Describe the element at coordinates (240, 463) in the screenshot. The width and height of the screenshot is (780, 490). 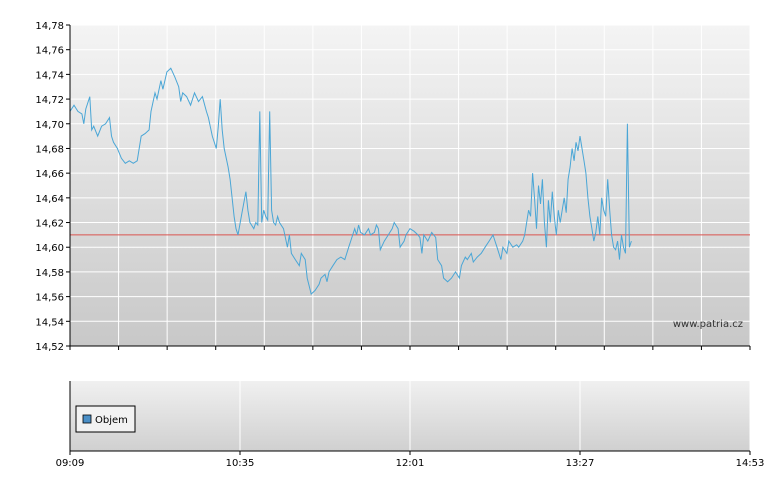
I see `x-tick-label: 10:35` at that location.